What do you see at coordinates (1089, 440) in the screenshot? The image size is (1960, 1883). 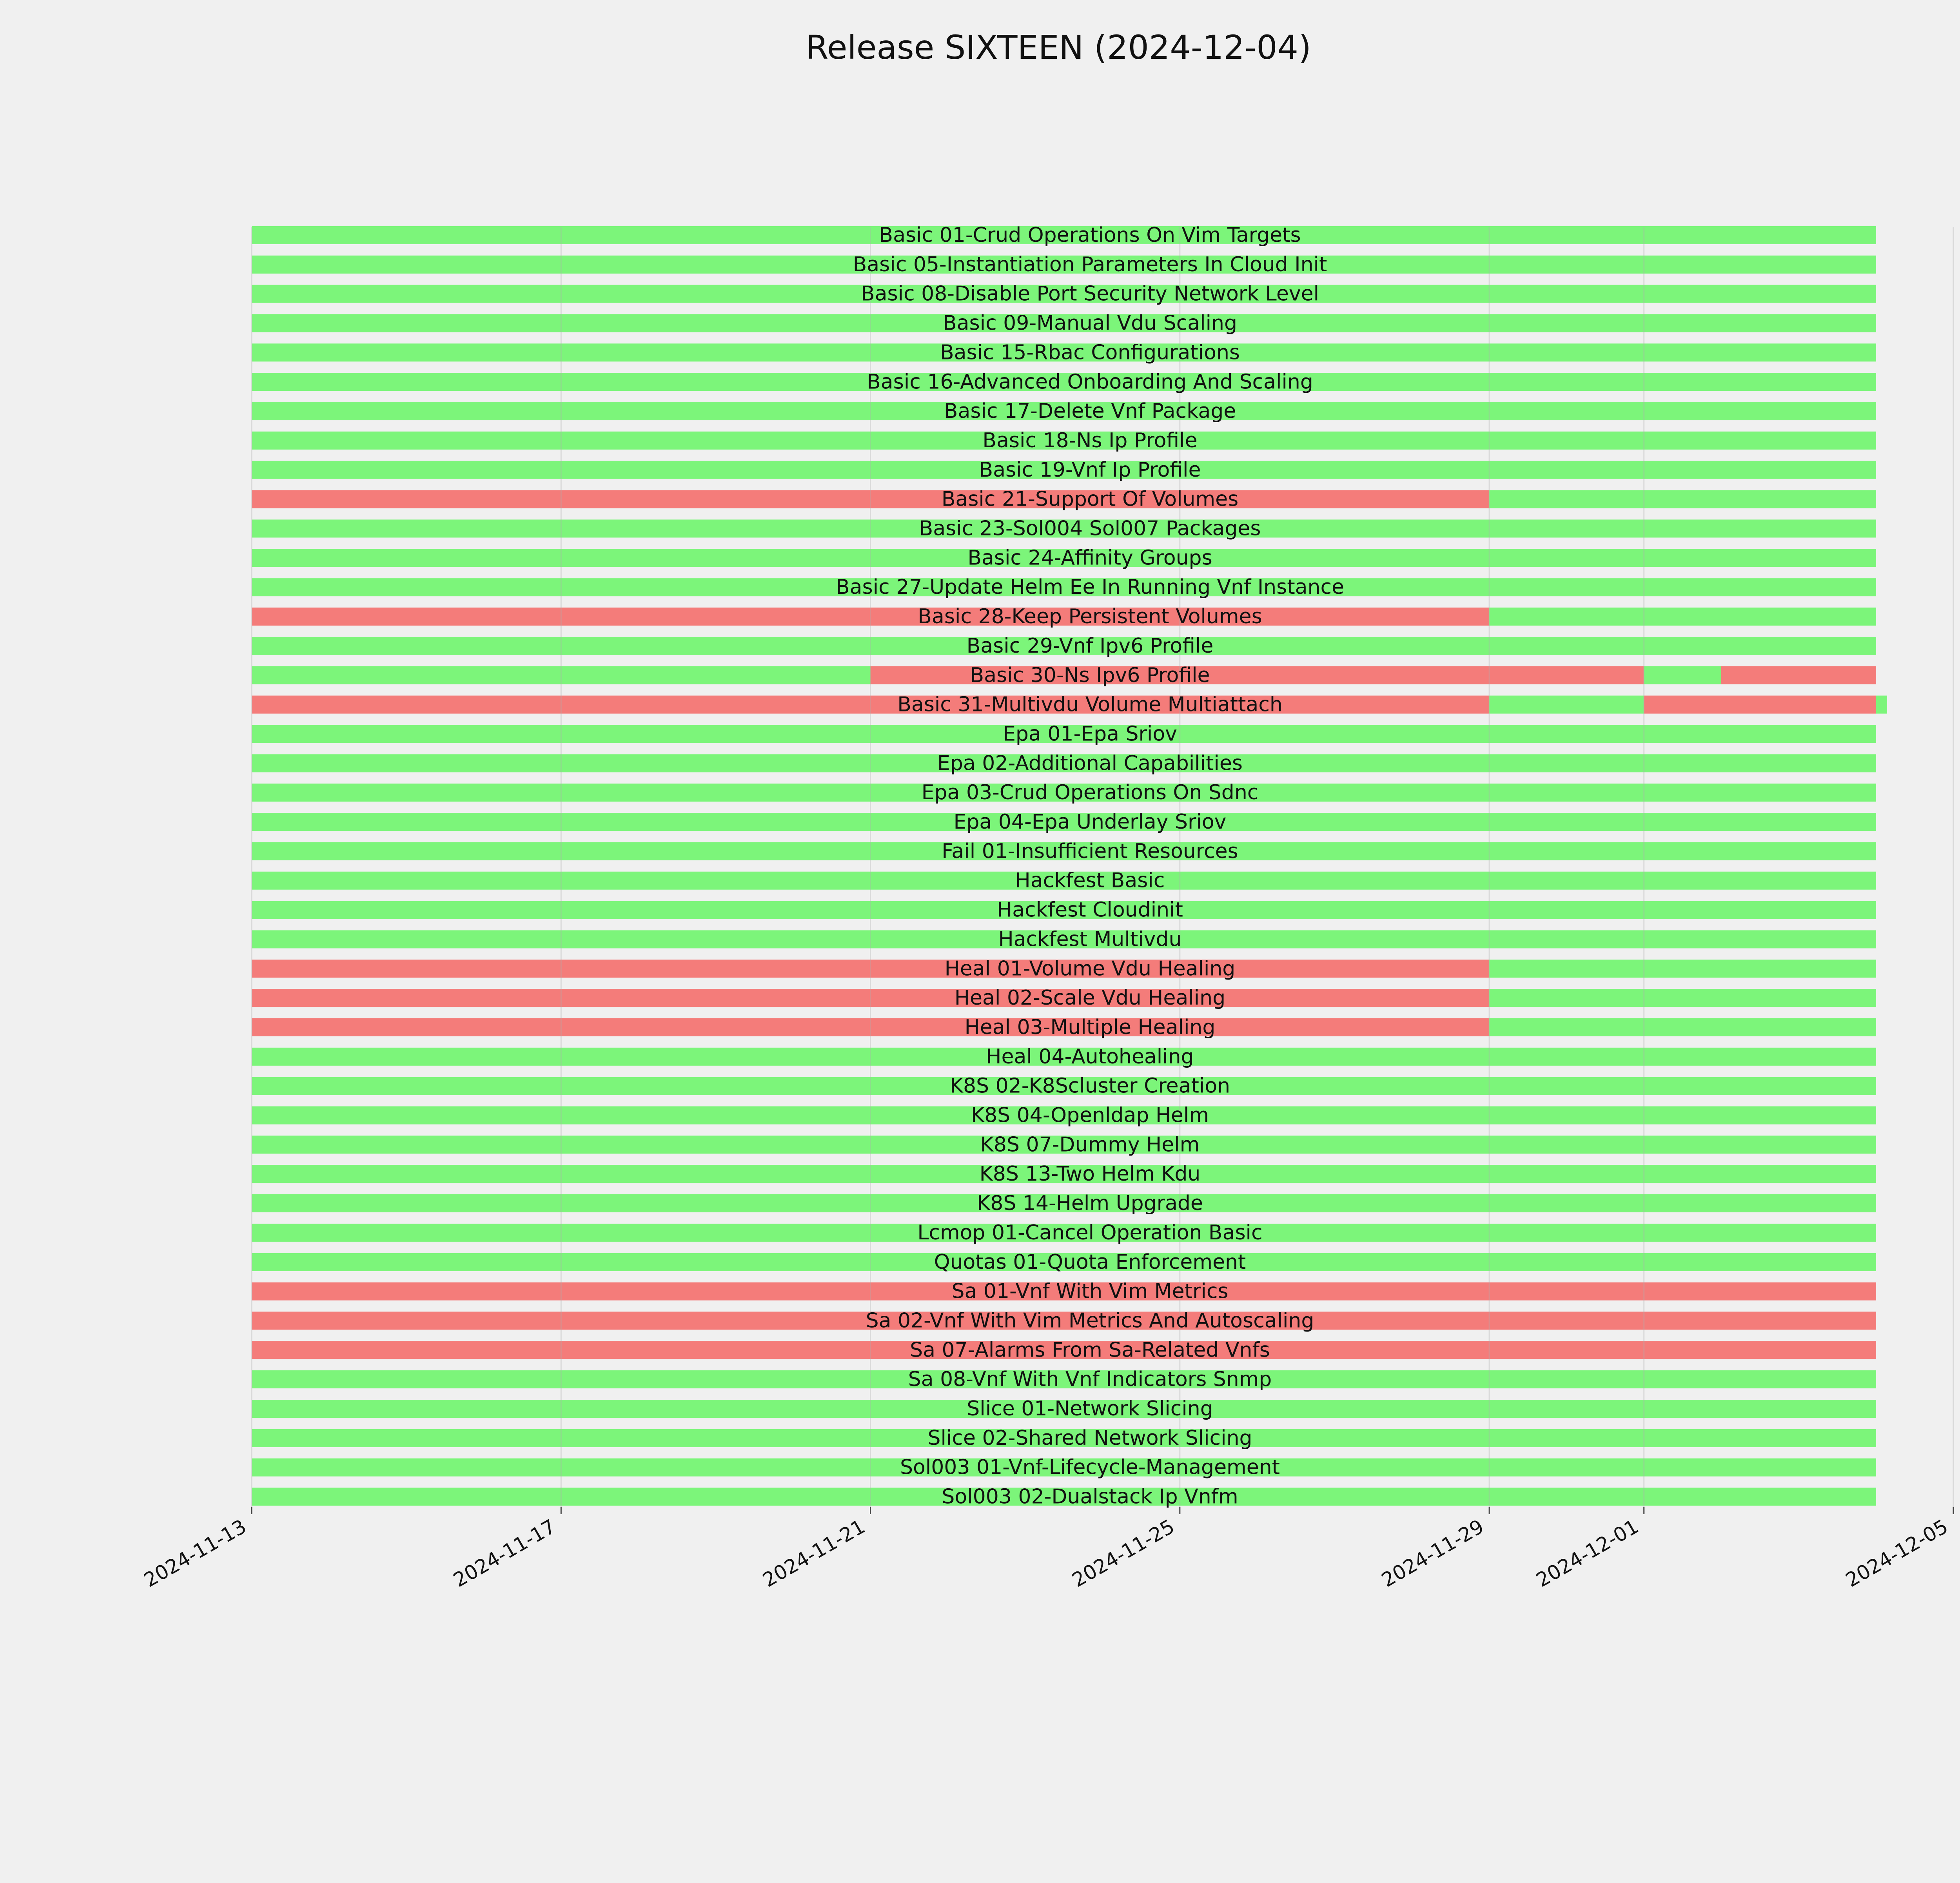 I see `row-label: Basic 18-Ns Ip Profile` at bounding box center [1089, 440].